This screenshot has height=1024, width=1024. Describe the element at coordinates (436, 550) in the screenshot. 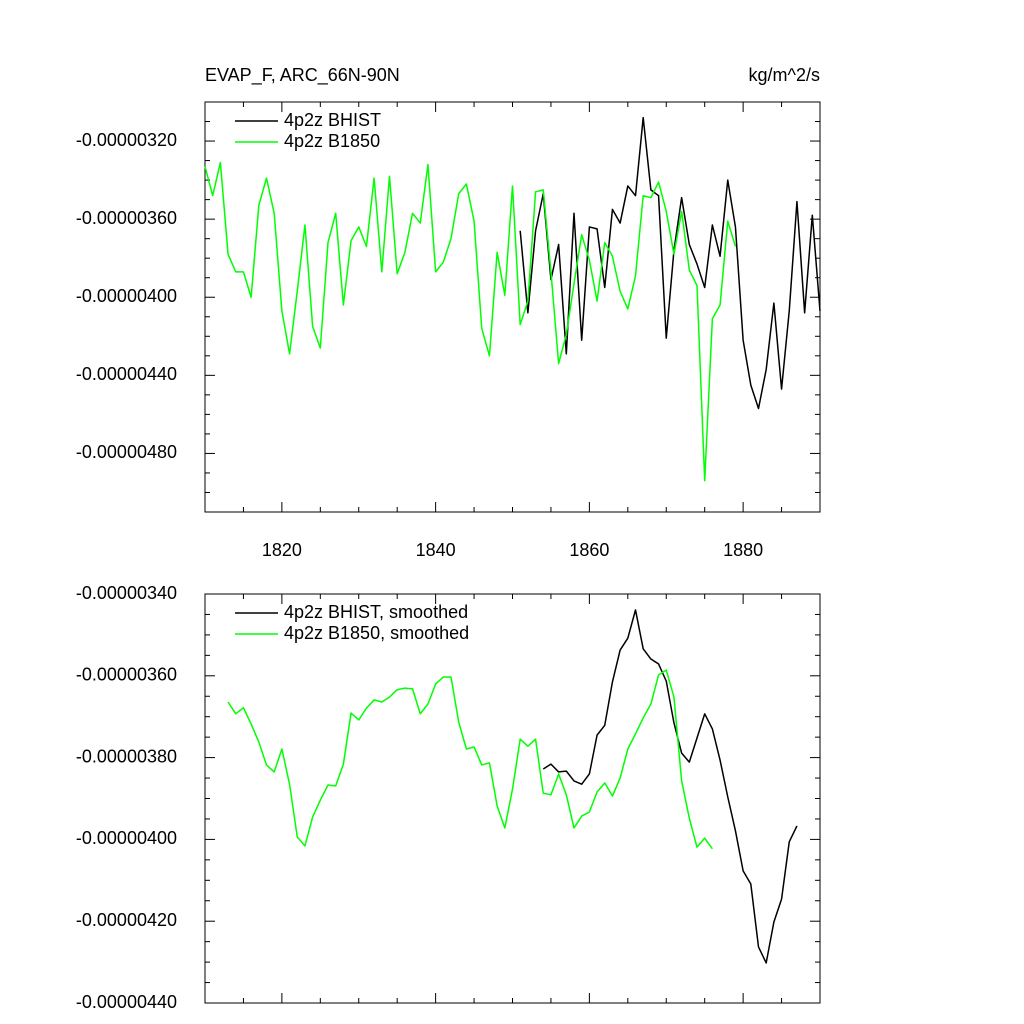

I see `x-tick-label: 1840` at that location.